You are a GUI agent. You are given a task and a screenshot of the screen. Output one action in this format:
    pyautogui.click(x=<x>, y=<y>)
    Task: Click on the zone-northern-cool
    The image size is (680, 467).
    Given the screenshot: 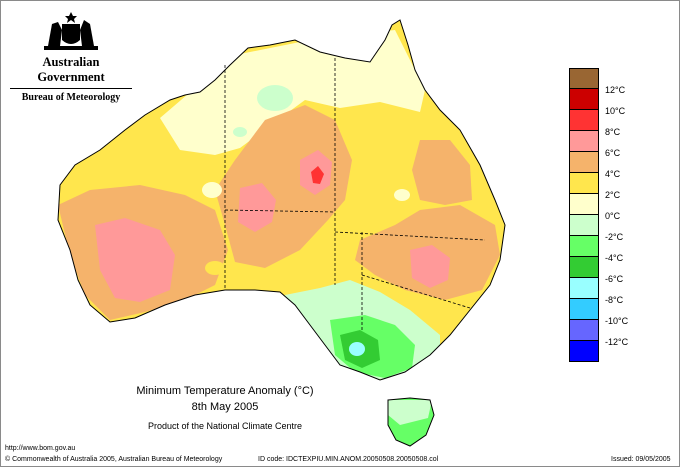 What is the action you would take?
    pyautogui.click(x=292, y=92)
    